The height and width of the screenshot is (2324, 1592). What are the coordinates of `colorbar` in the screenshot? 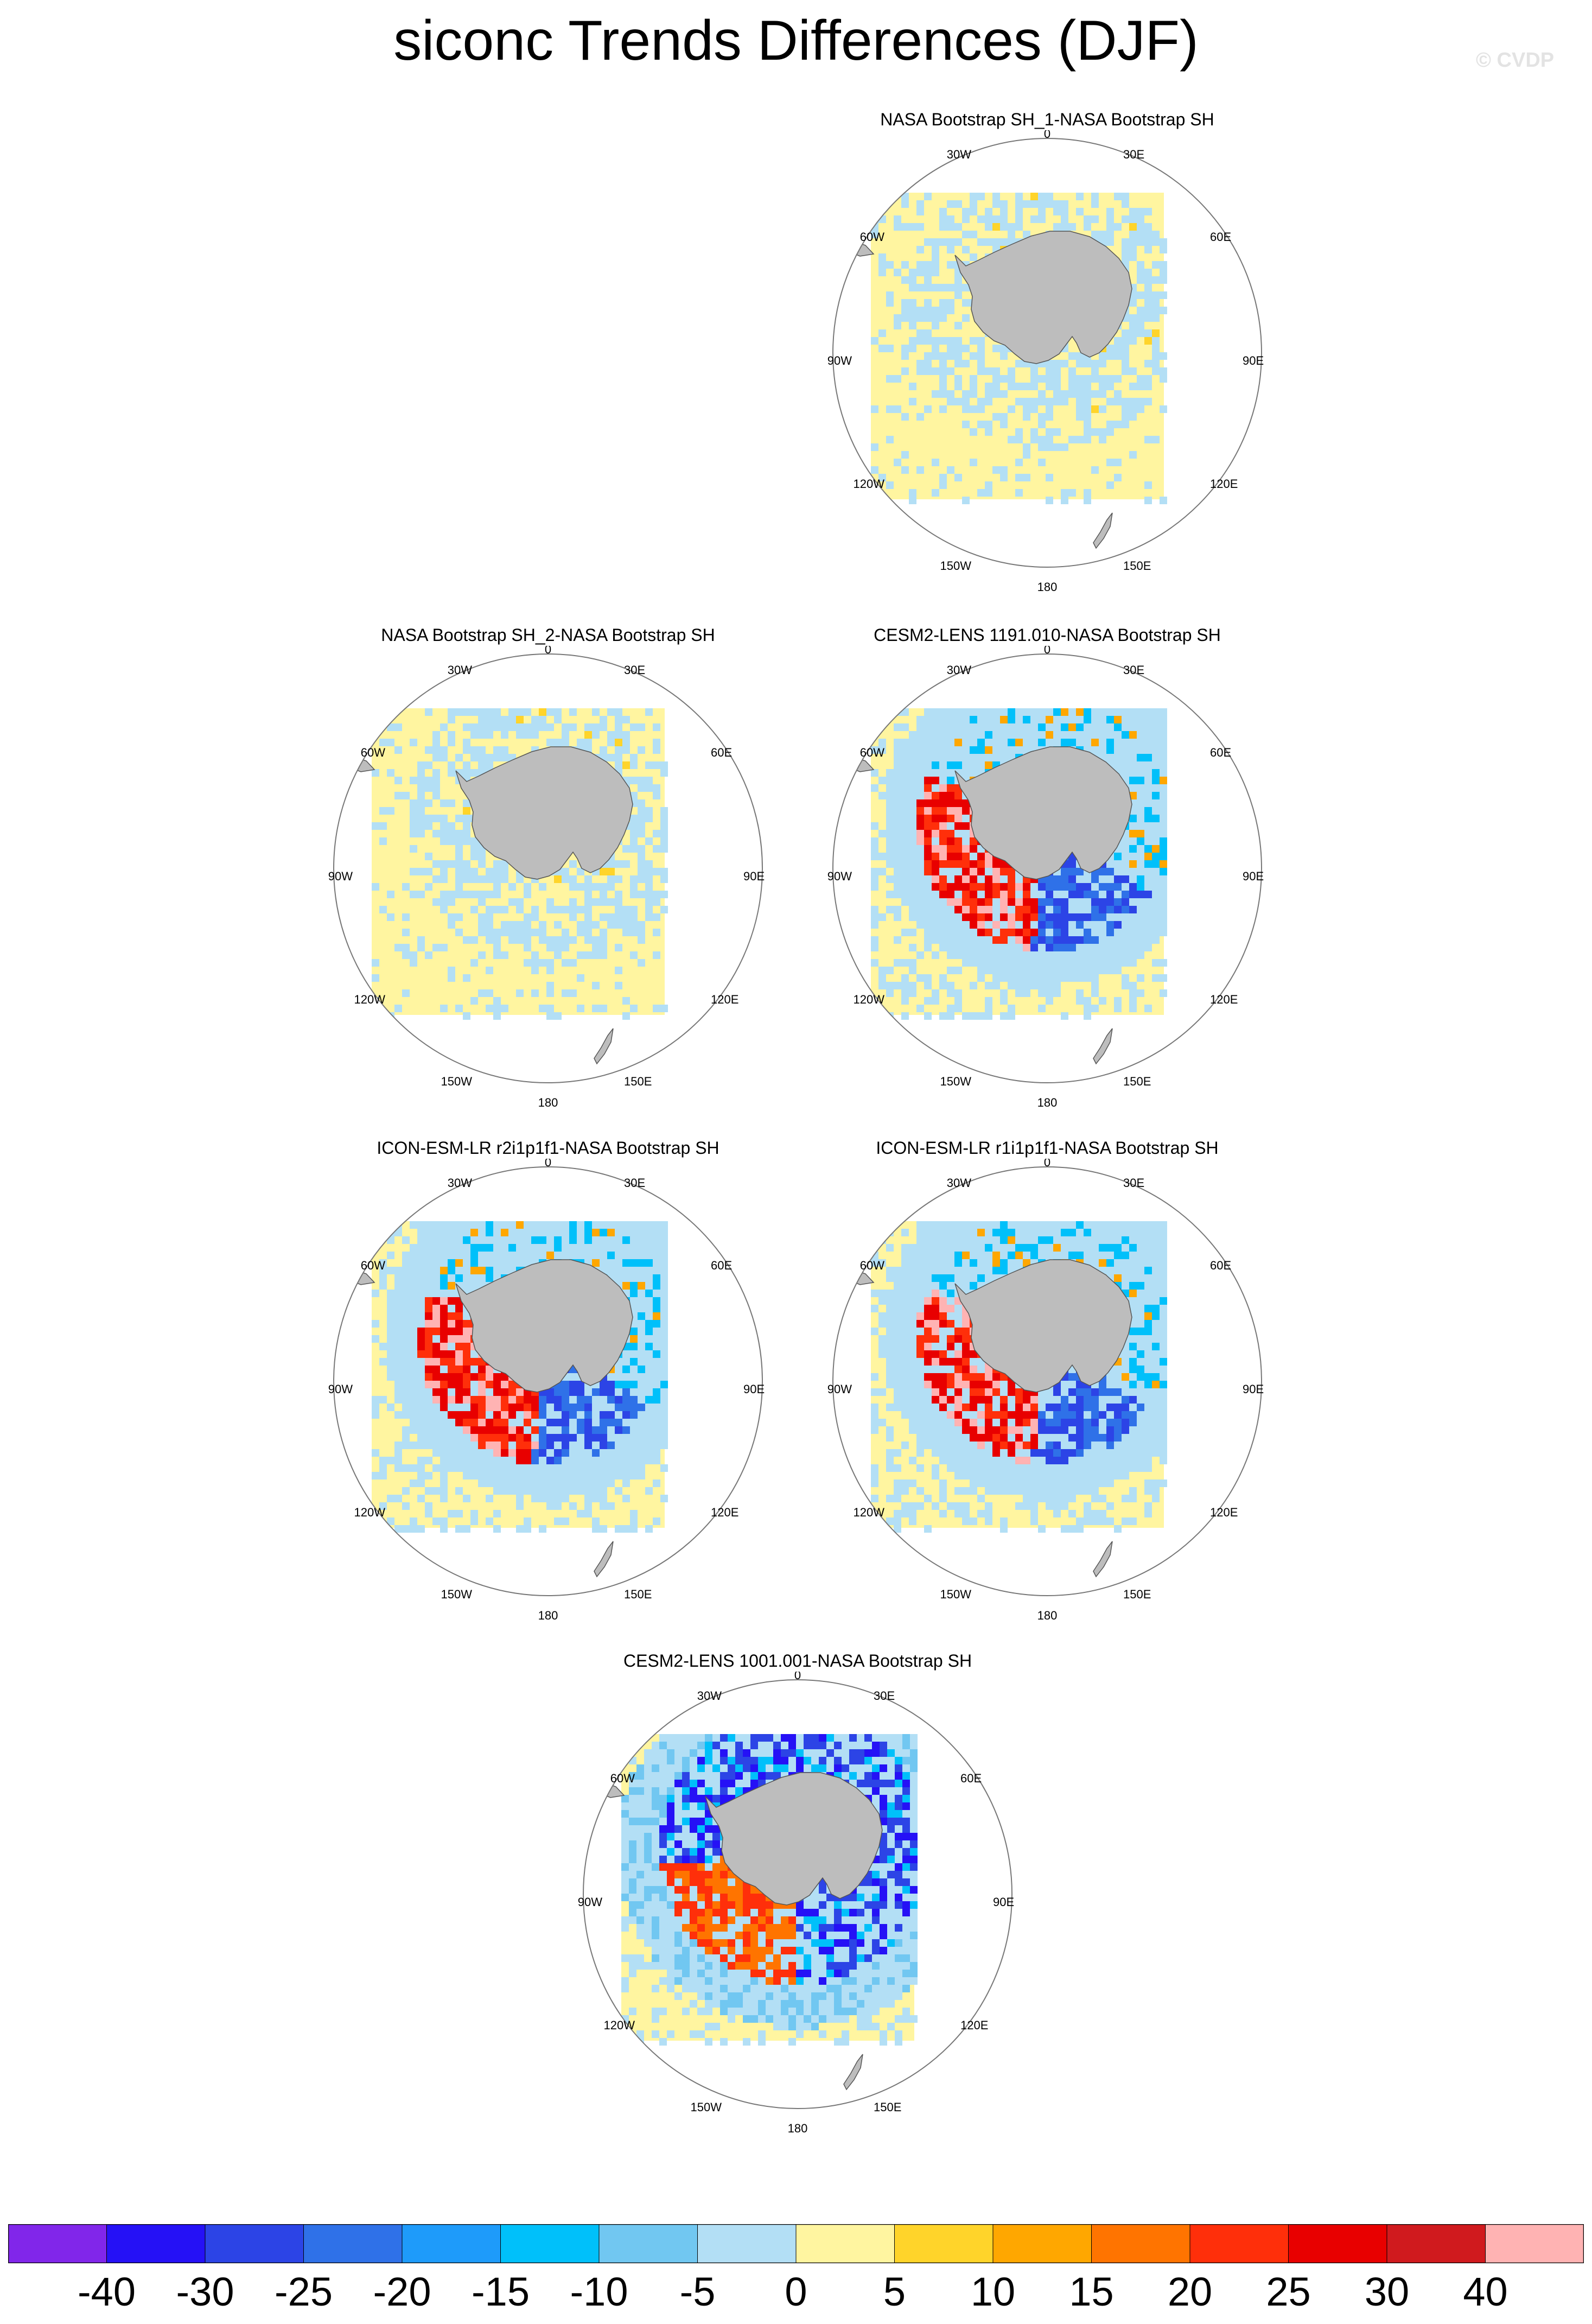 It's located at (796, 2243).